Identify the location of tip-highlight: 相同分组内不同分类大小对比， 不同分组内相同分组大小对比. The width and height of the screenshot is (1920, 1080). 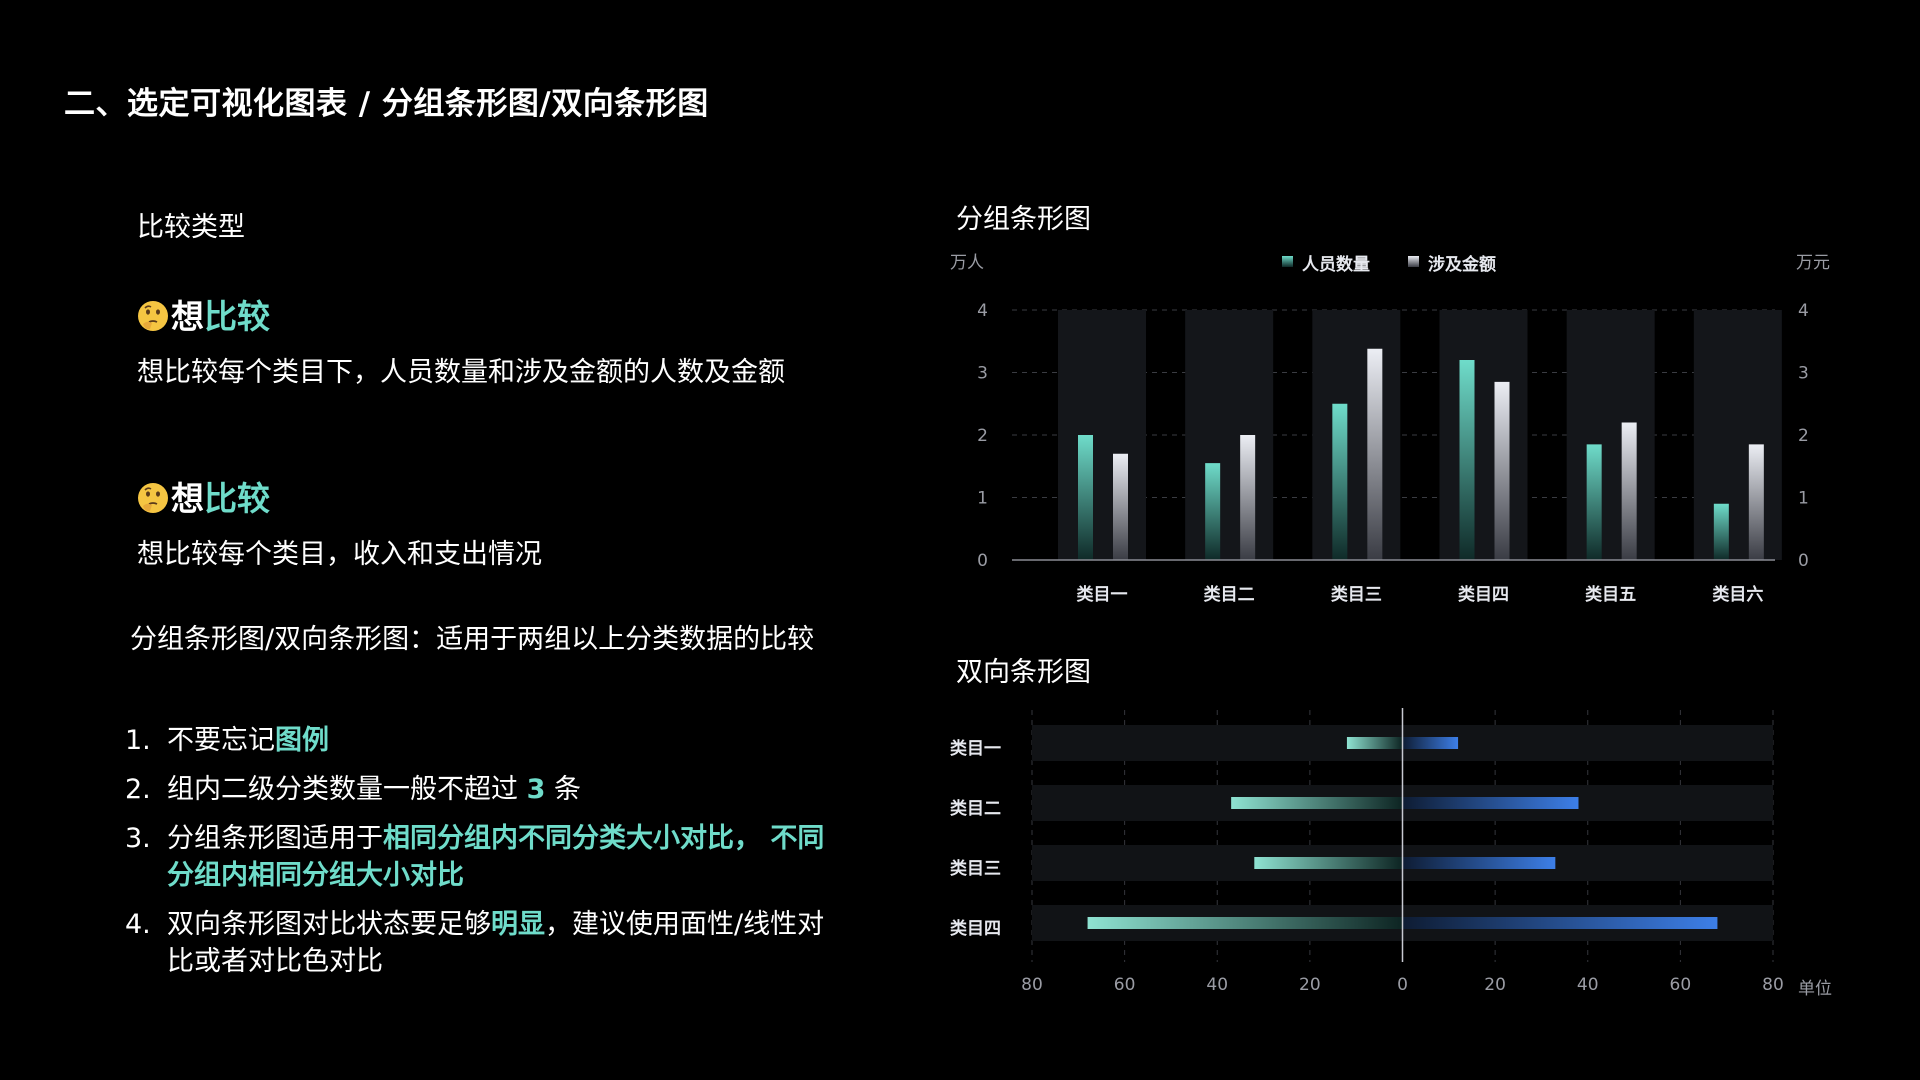
(496, 857).